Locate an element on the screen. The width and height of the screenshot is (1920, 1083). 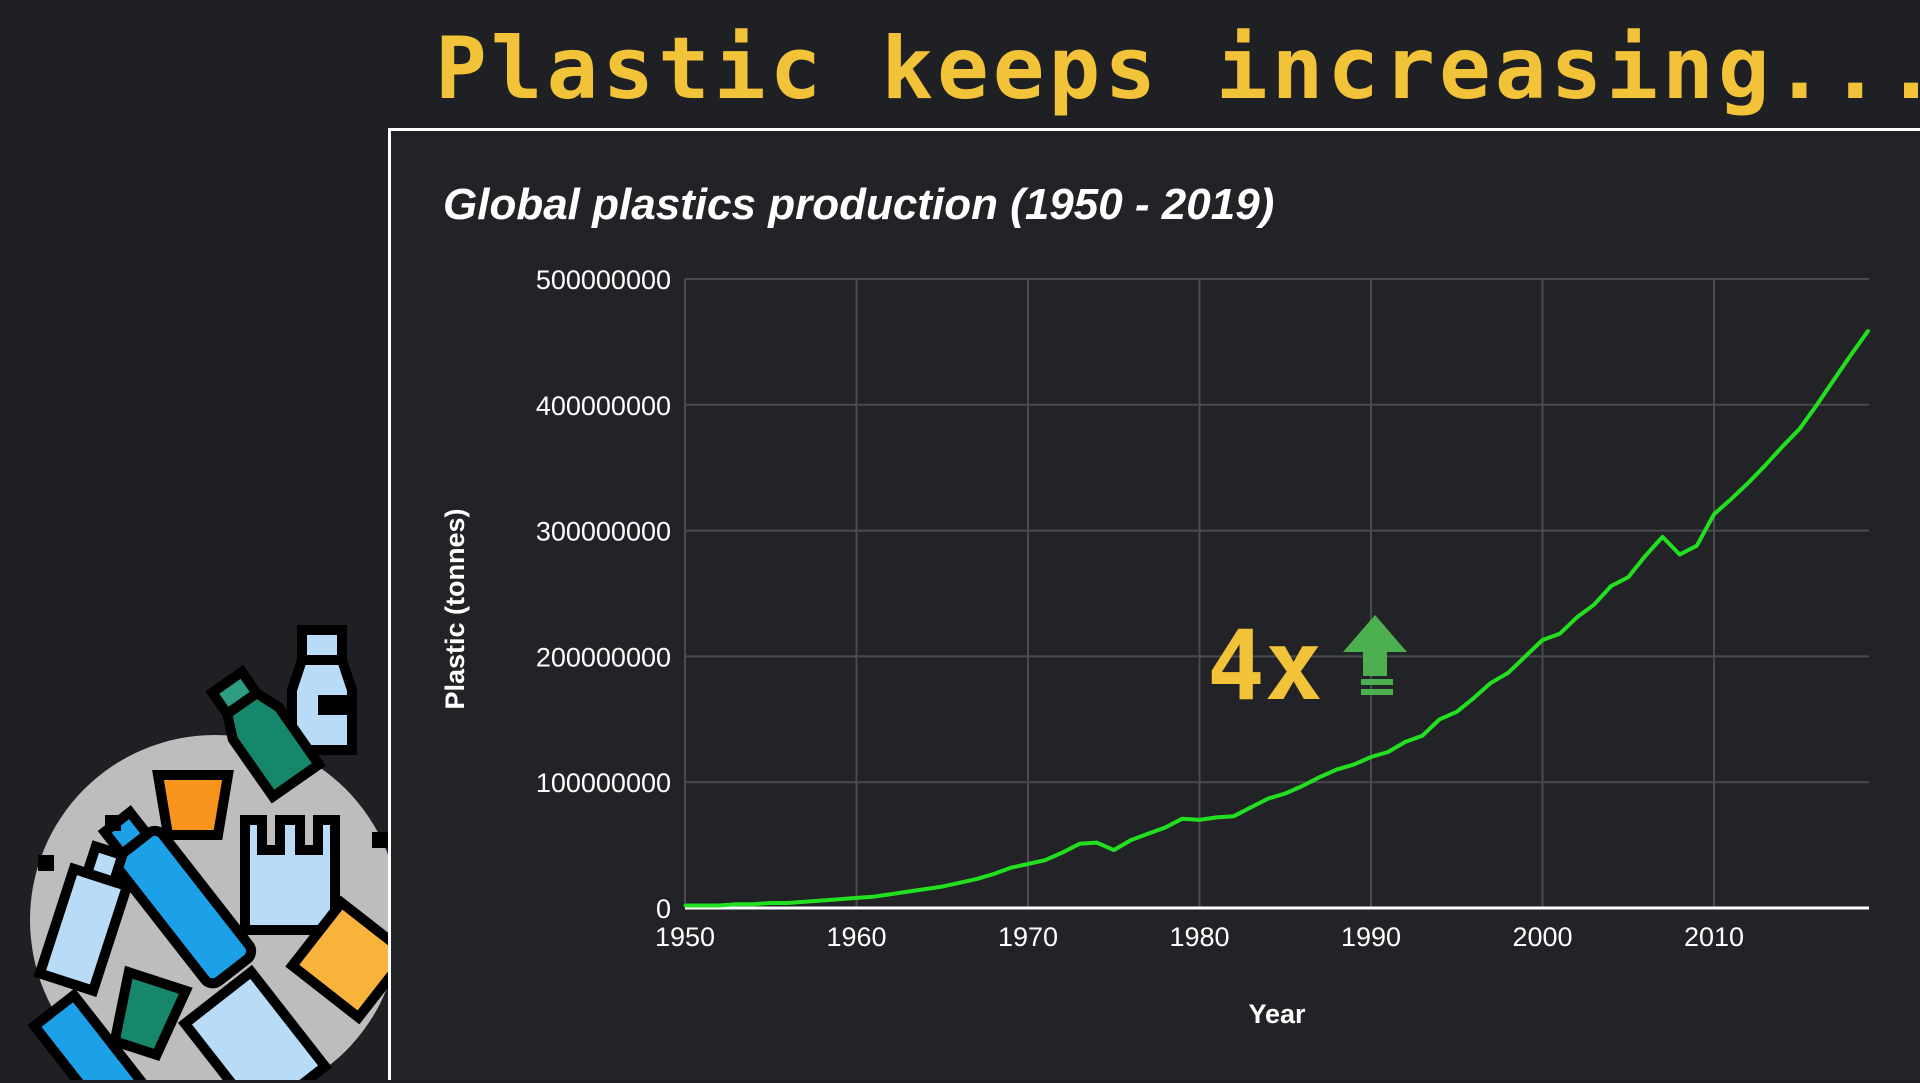
y-tick-label: 0 is located at coordinates (663, 909).